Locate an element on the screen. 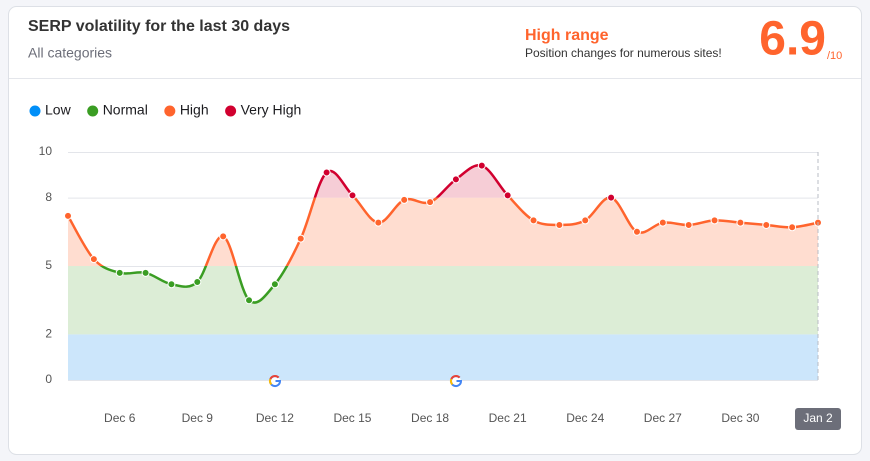 The height and width of the screenshot is (461, 870). y-tick-label: 5 is located at coordinates (48, 265).